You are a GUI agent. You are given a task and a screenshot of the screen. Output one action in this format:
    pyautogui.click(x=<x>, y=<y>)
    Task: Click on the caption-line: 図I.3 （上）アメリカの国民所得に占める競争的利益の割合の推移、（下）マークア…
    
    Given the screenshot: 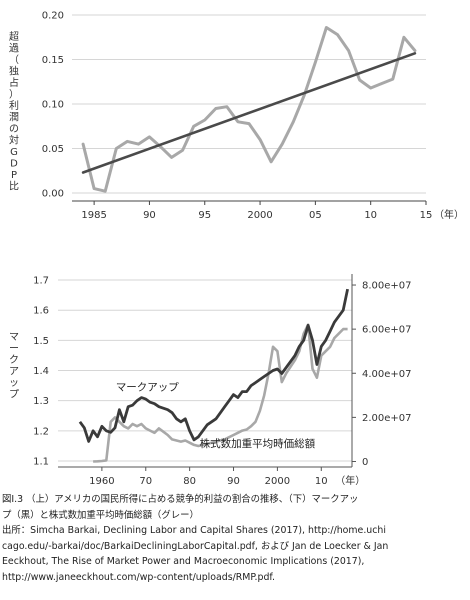 What is the action you would take?
    pyautogui.click(x=180, y=499)
    